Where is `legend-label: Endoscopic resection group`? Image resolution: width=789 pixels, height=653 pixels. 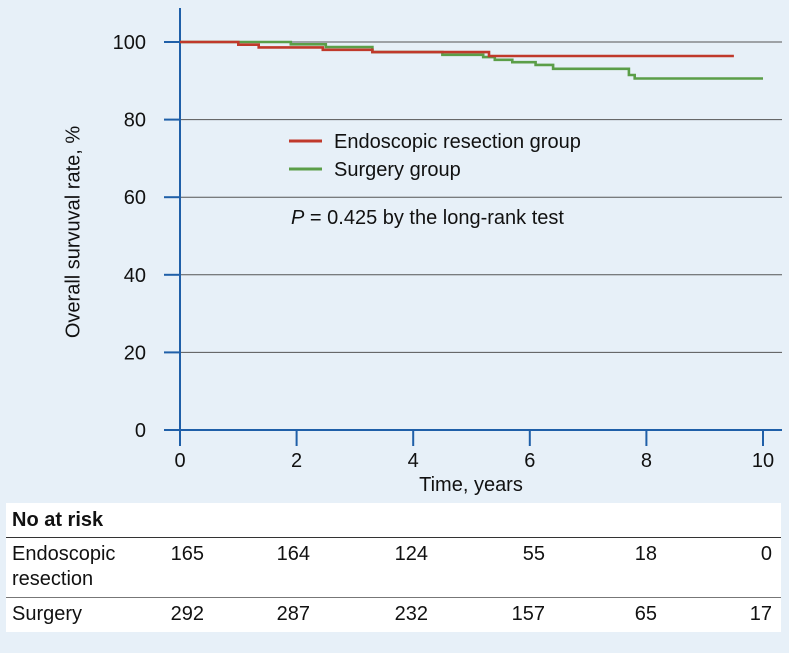
legend-label: Endoscopic resection group is located at coordinates (457, 142).